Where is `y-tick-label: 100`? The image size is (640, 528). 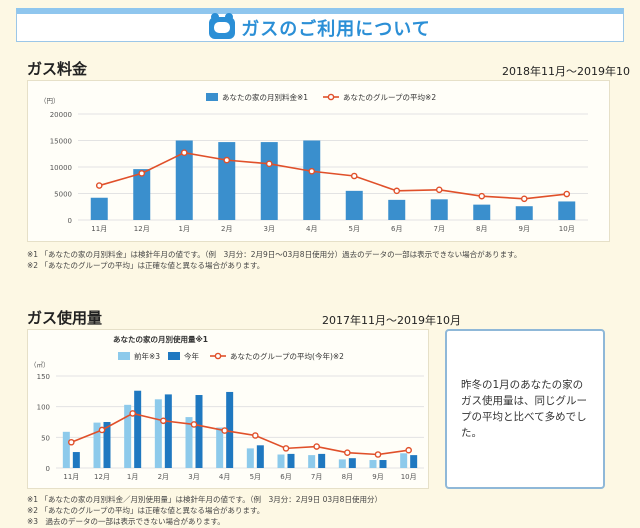 y-tick-label: 100 is located at coordinates (43, 408).